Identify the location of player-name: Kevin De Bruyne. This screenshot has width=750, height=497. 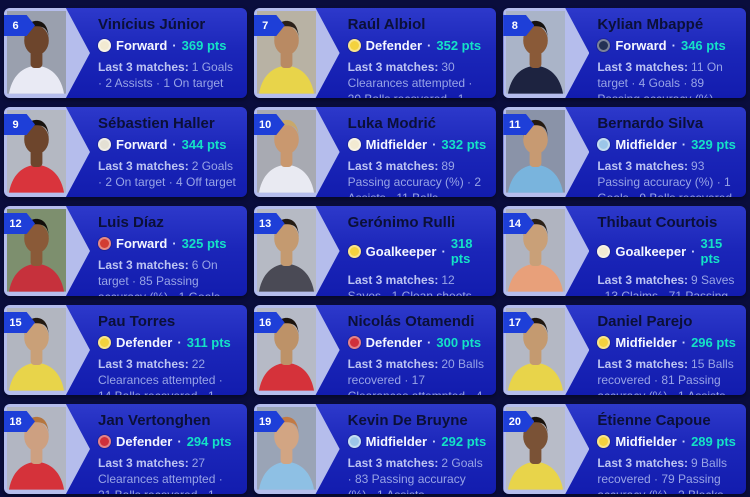
(407, 420).